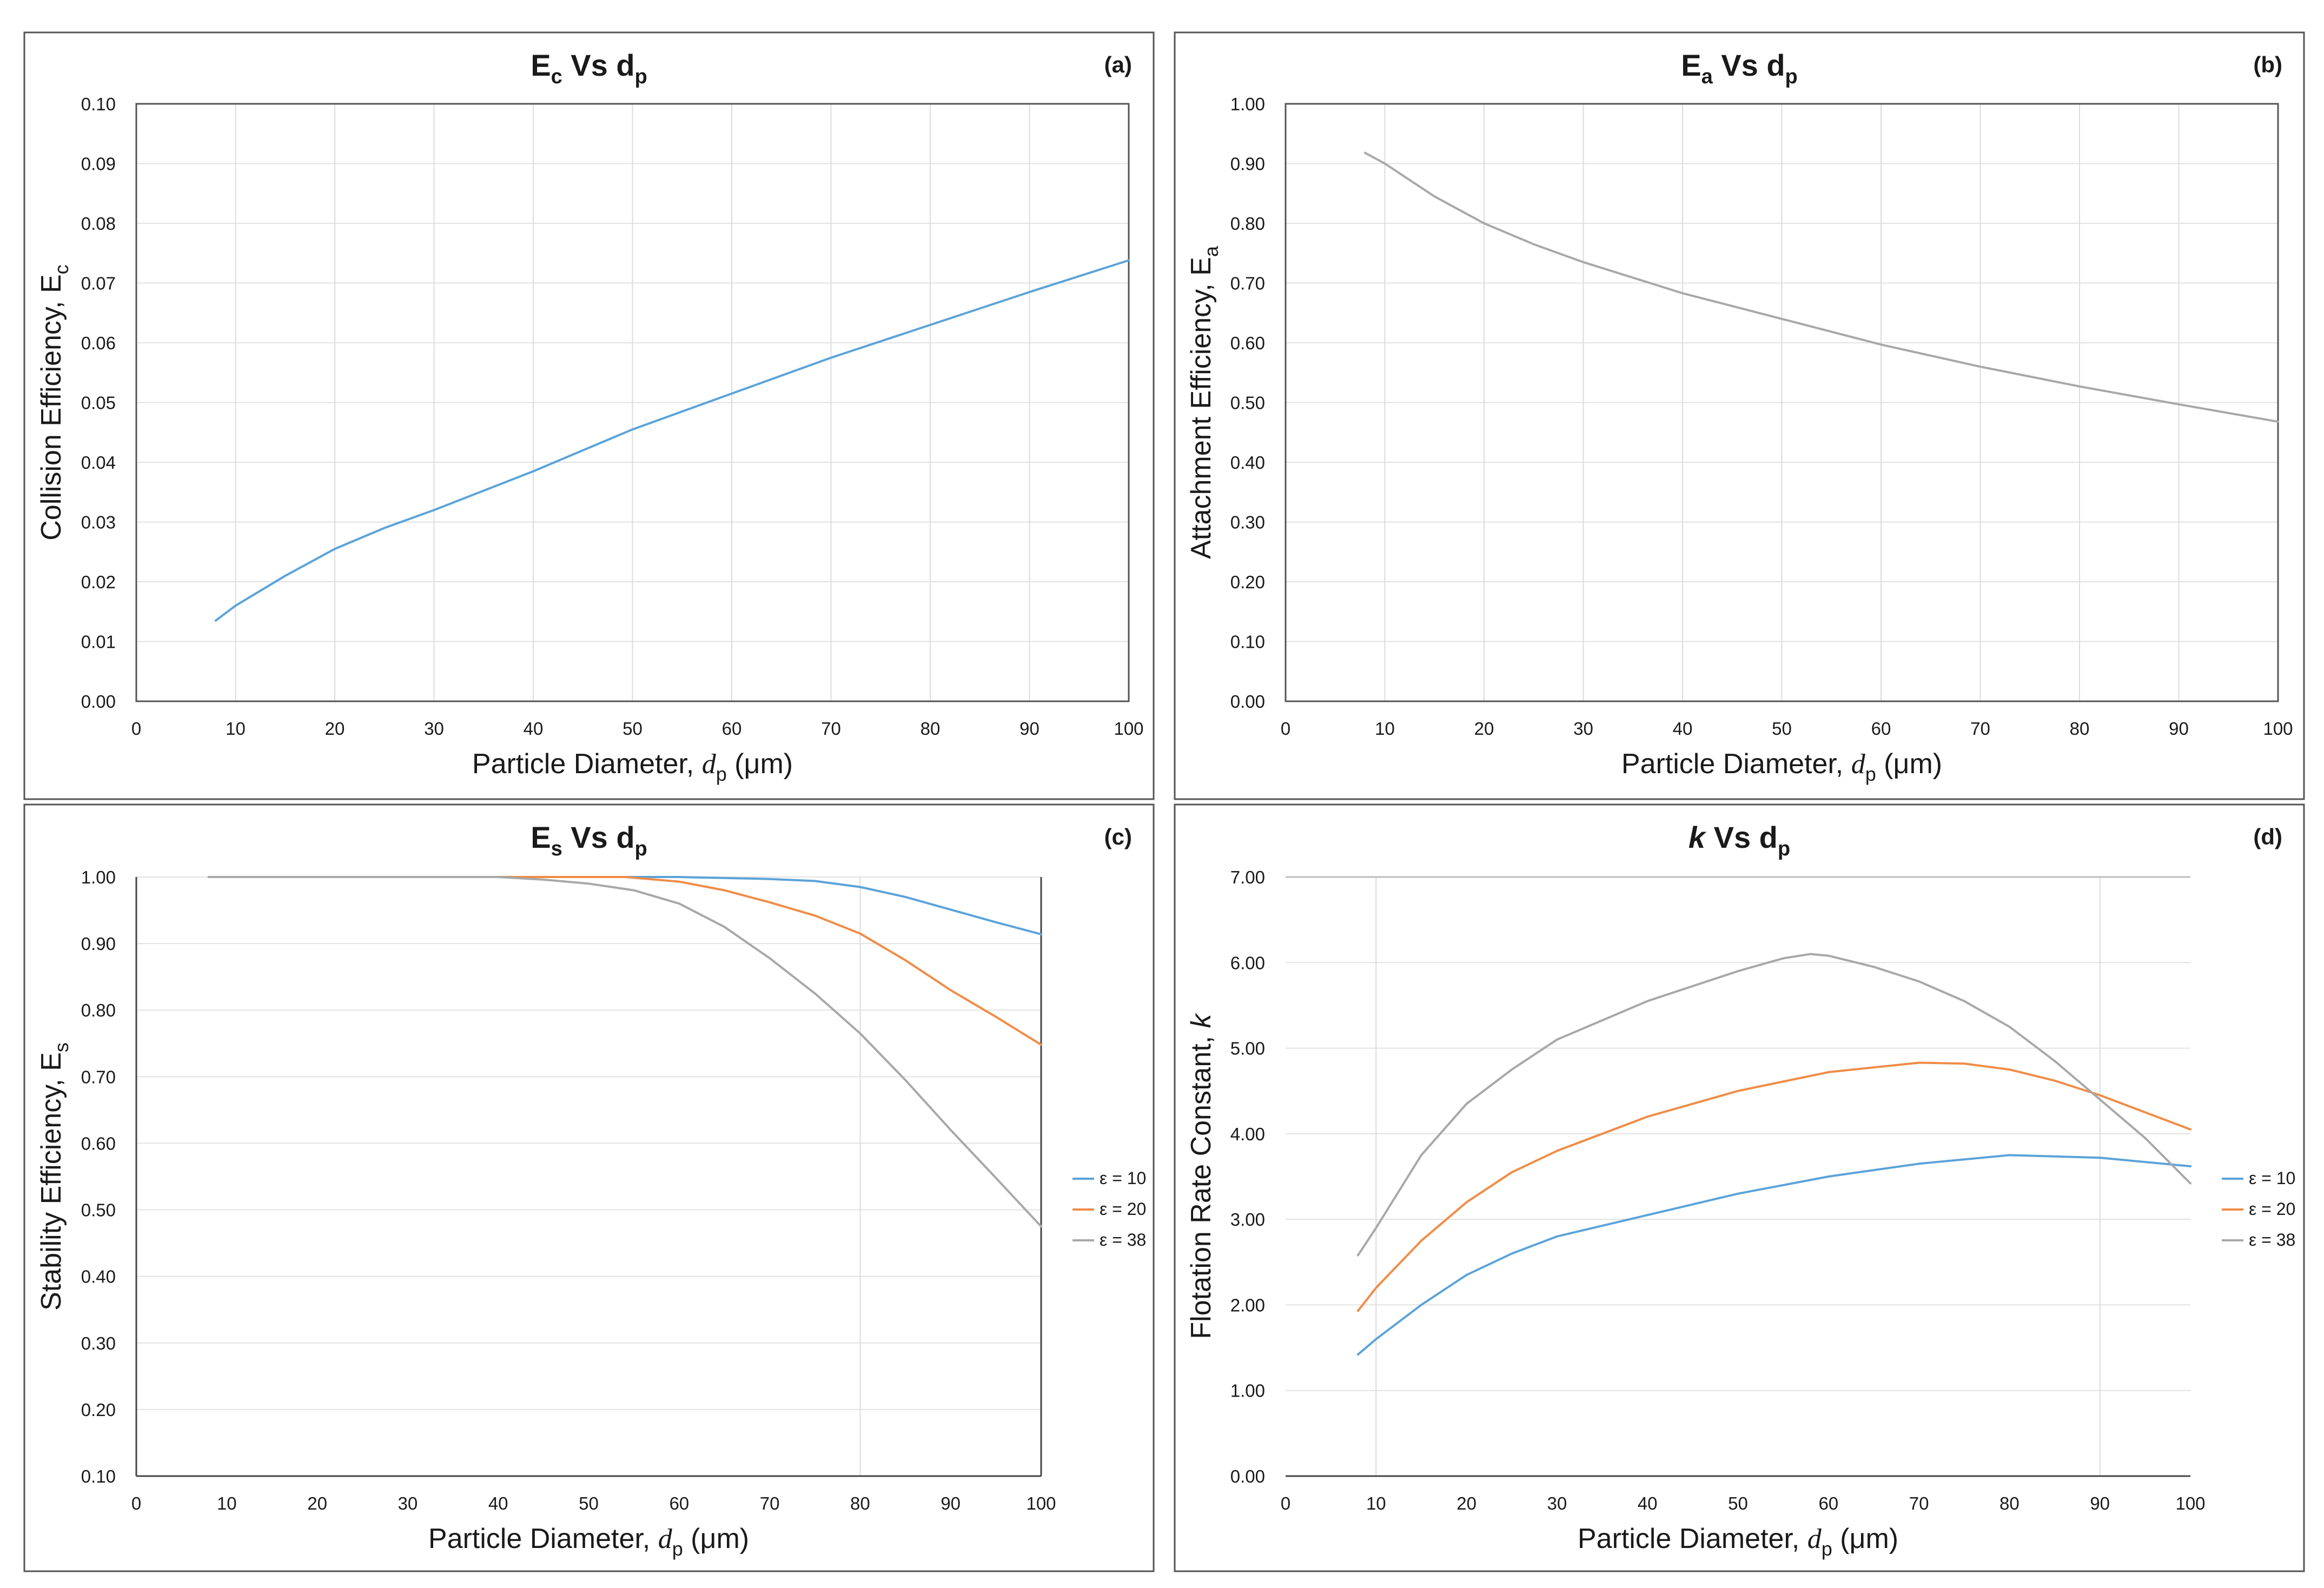 Image resolution: width=2324 pixels, height=1588 pixels. Describe the element at coordinates (1202, 1175) in the screenshot. I see `y-axis-label: Flotation Rate Constant, k` at that location.